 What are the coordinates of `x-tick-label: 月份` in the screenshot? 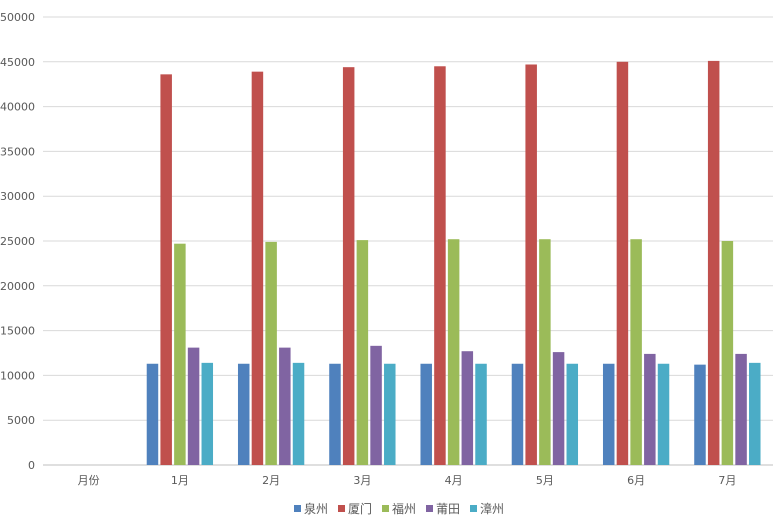 It's located at (89, 480).